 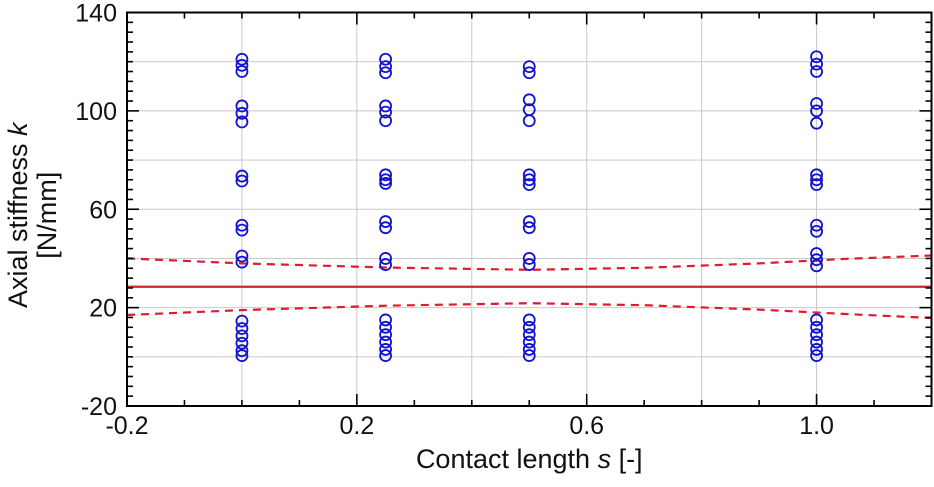 I want to click on y-axis-title-line2: [N/mm], so click(x=47, y=215).